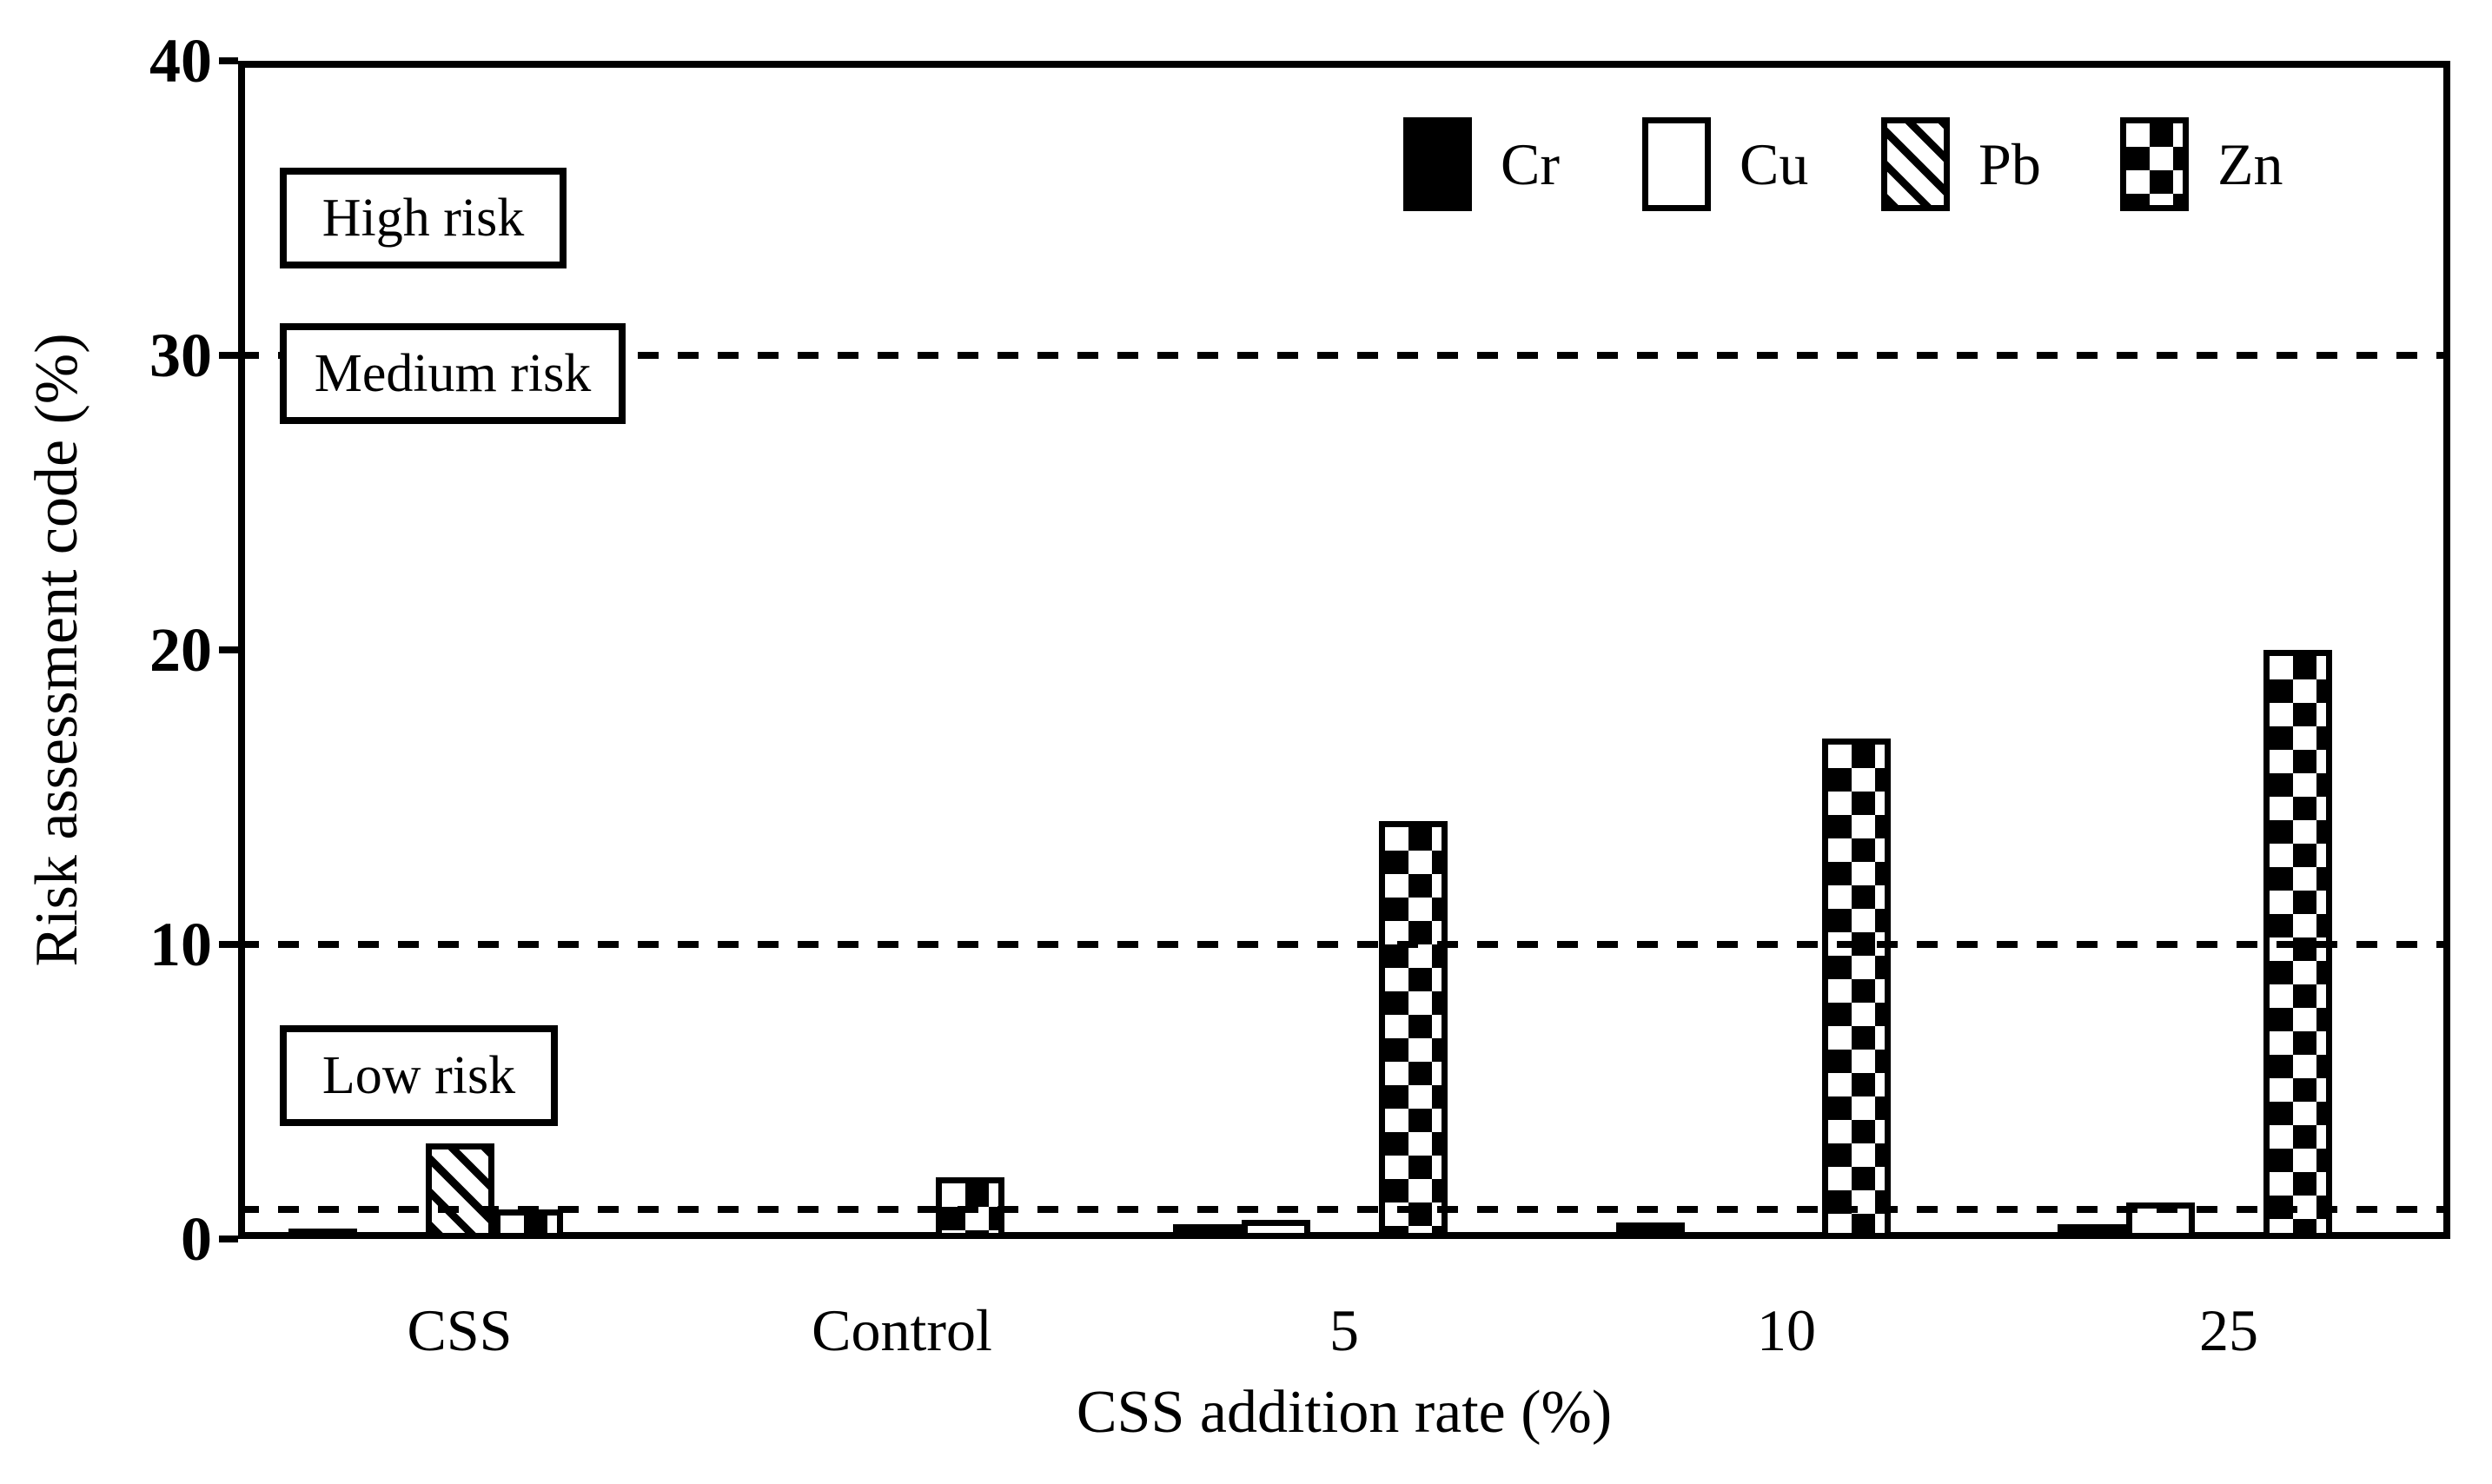 The height and width of the screenshot is (1484, 2492). What do you see at coordinates (1344, 1412) in the screenshot?
I see `x-axis-title: CSS addition rate (%)` at bounding box center [1344, 1412].